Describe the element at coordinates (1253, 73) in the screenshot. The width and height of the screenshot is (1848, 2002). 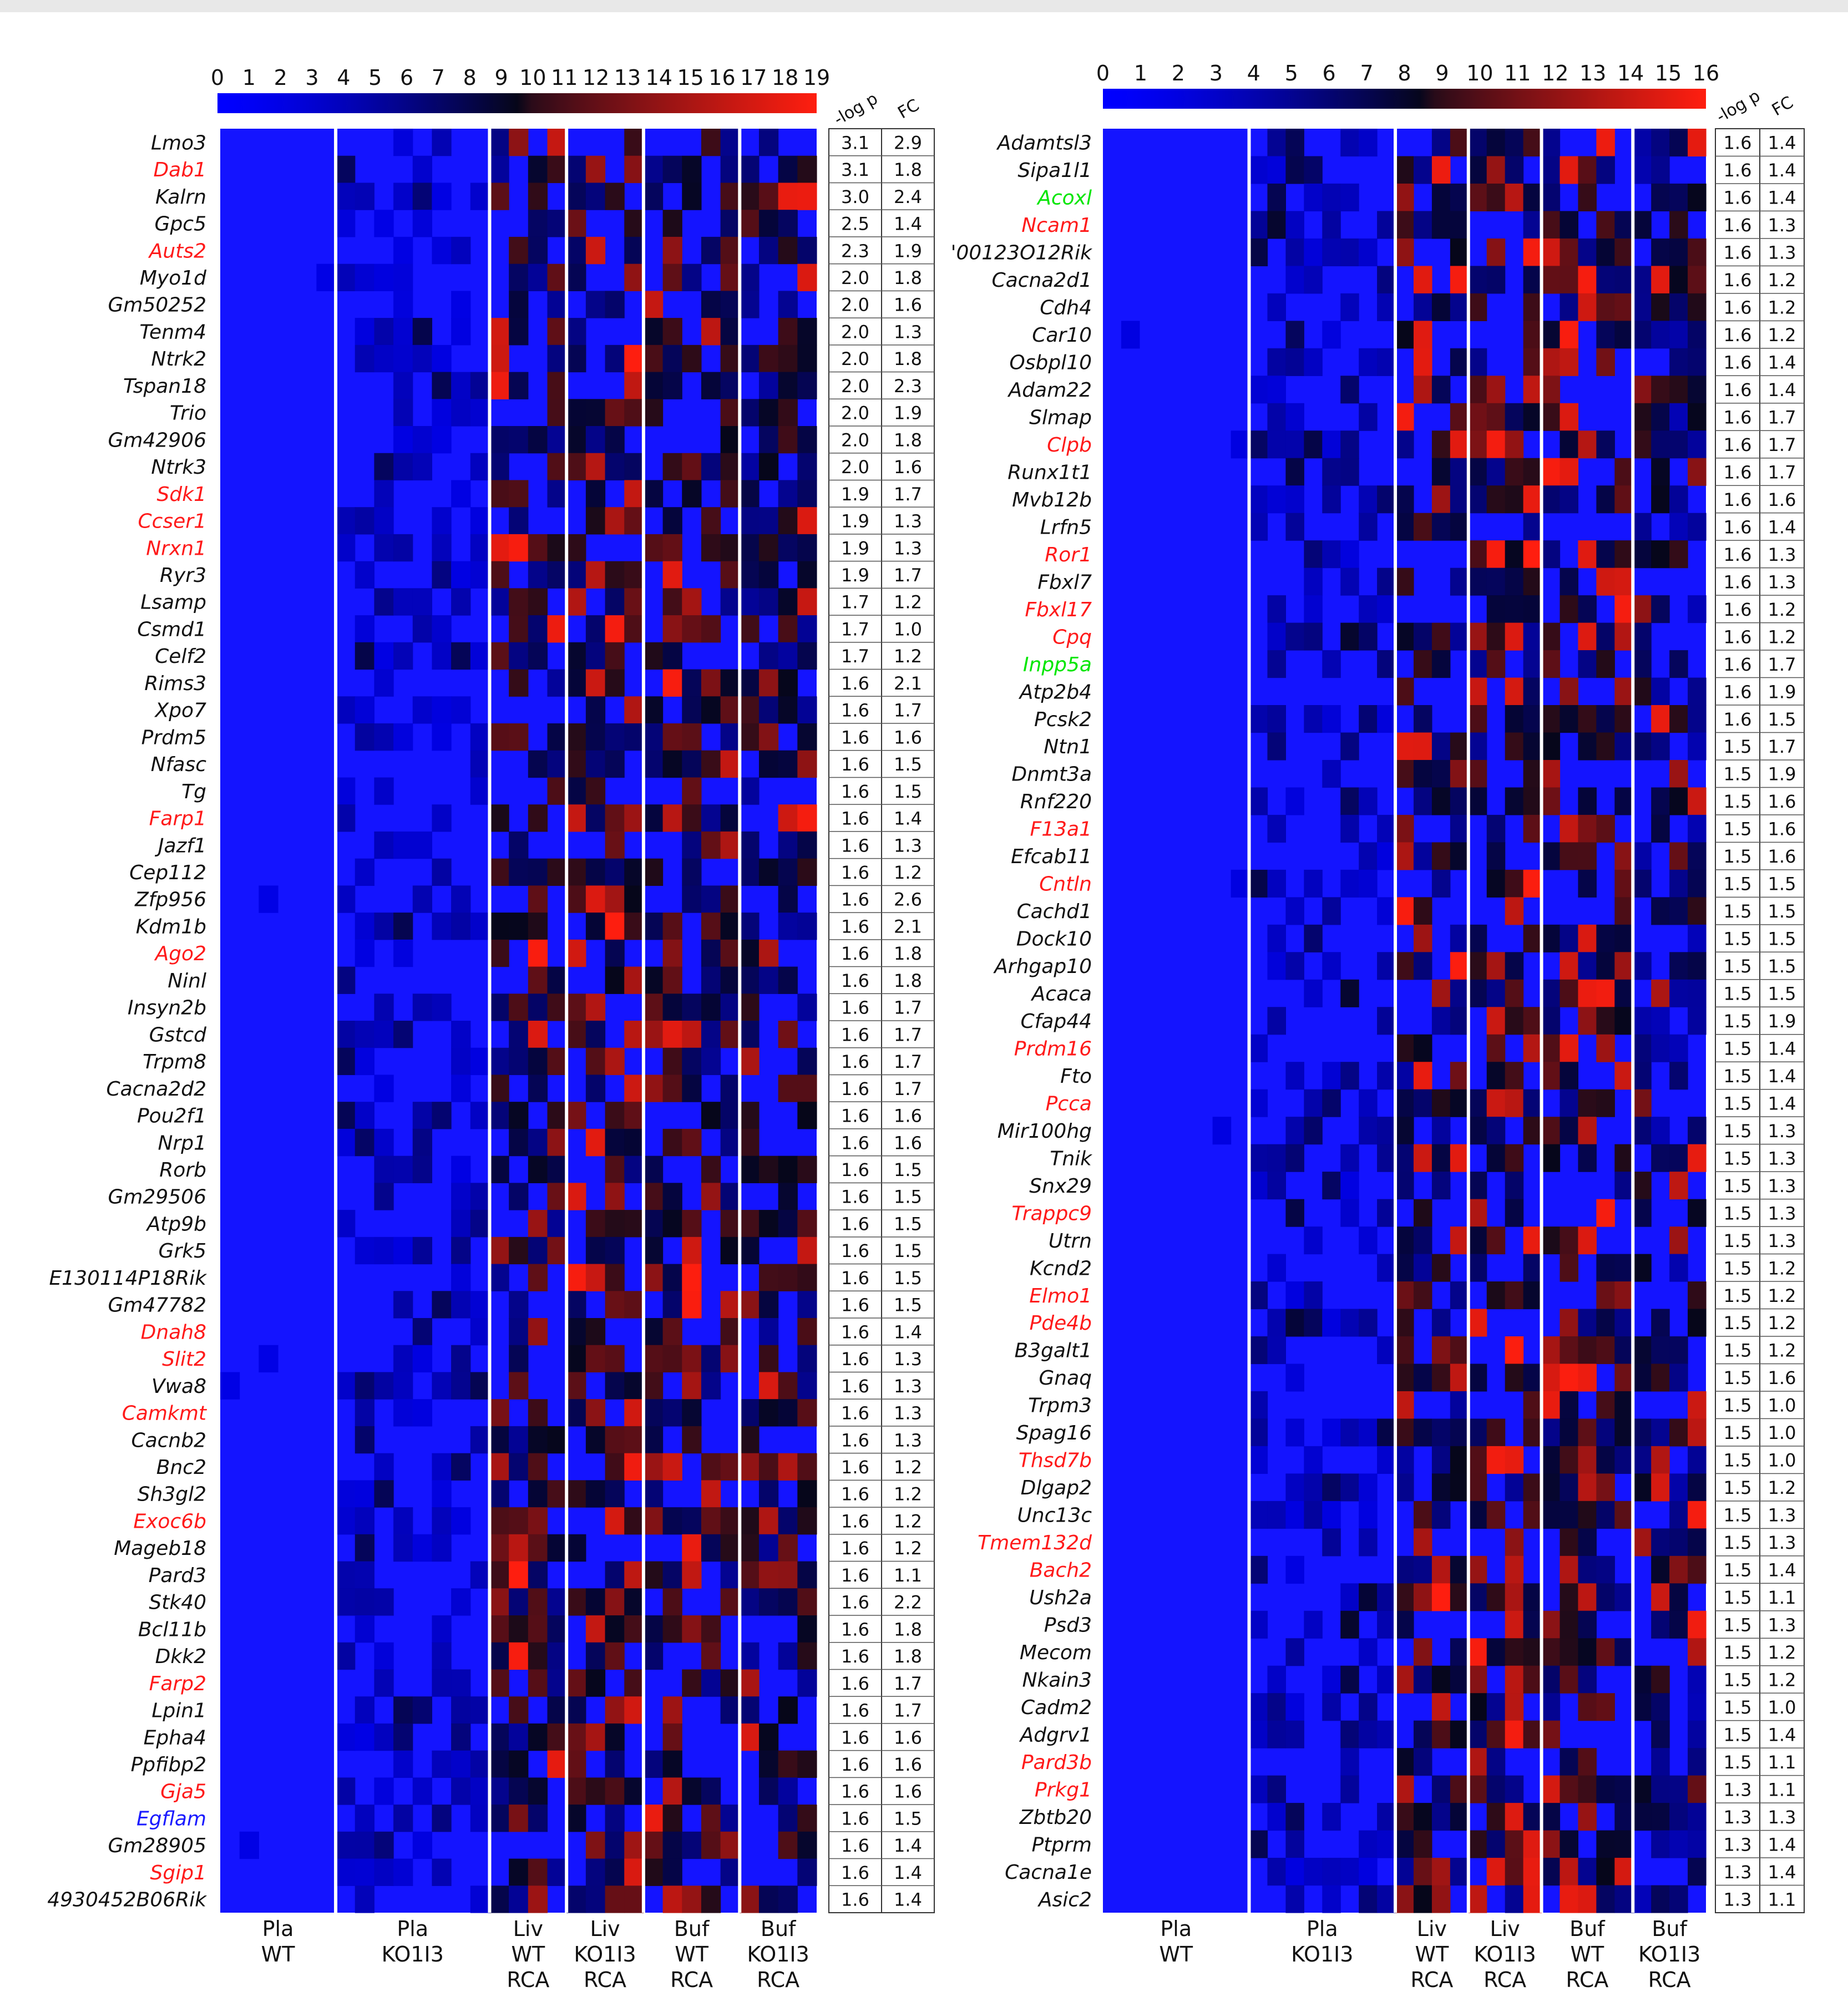
I see `colorbar-tick-label: 4` at that location.